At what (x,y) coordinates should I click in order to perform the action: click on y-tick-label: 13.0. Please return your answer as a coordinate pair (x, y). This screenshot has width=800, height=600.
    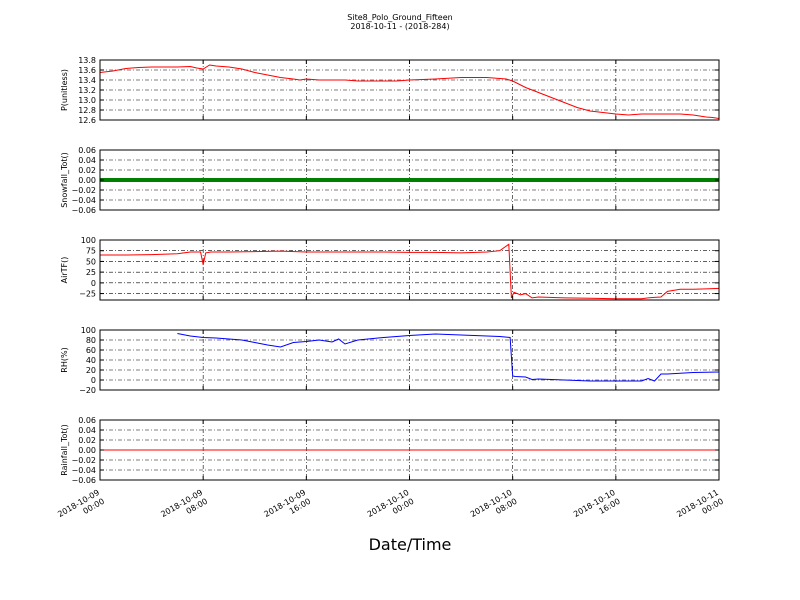
    Looking at the image, I should click on (87, 100).